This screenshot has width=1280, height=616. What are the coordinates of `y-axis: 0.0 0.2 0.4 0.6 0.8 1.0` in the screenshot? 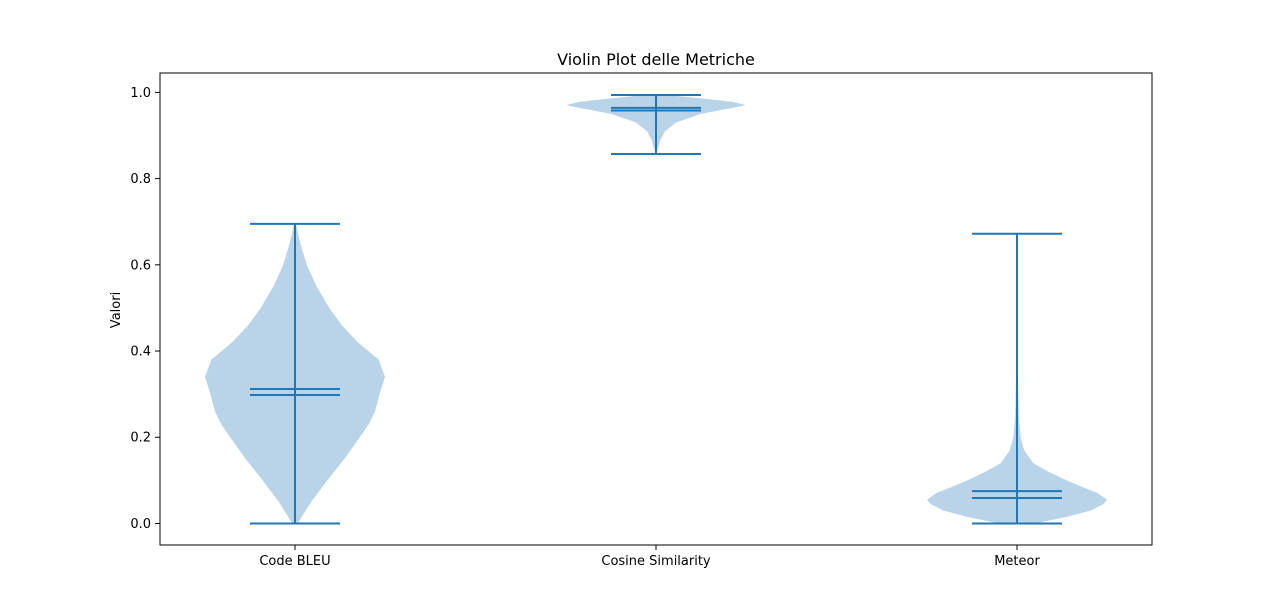 It's located at (145, 309).